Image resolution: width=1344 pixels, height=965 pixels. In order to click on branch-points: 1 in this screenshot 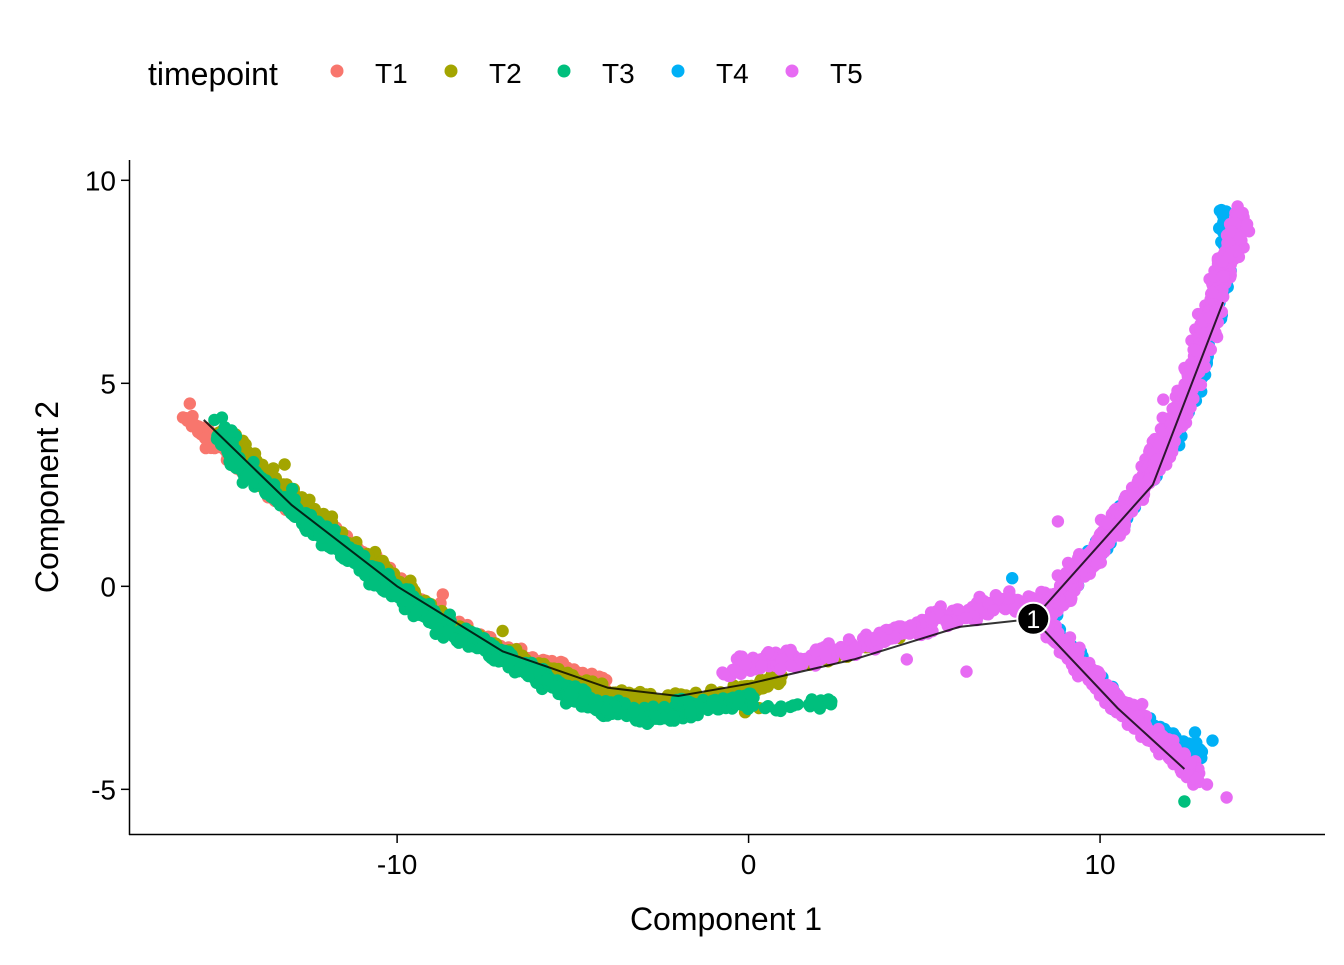, I will do `click(1033, 618)`.